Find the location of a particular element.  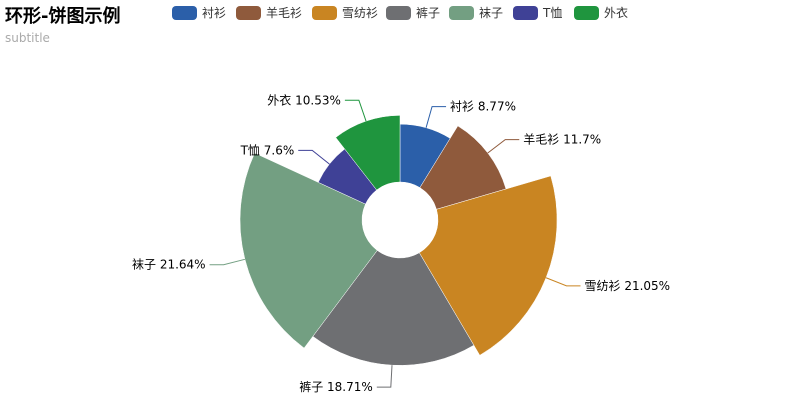

data-label: 雪纺衫 21.05% is located at coordinates (628, 286).